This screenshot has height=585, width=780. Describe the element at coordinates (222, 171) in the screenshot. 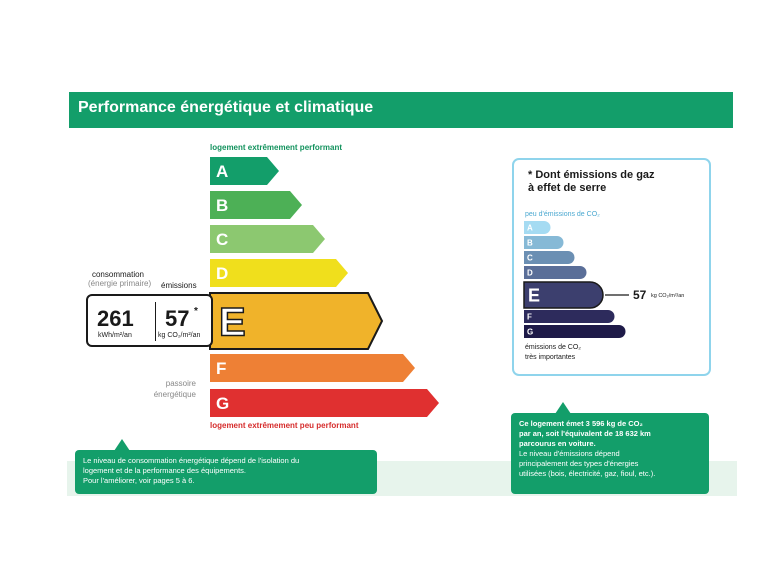

I see `dpe-bar-label-a: A` at that location.